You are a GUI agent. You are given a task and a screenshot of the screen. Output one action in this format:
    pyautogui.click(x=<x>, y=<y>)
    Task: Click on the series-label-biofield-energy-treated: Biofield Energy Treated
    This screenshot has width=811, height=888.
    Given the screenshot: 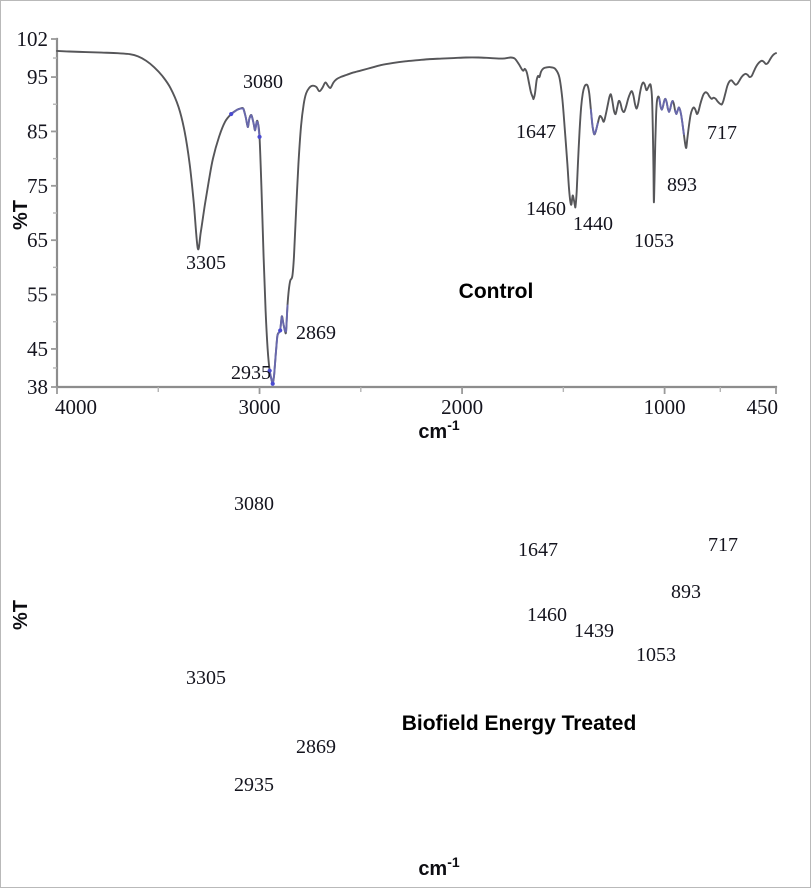 What is the action you would take?
    pyautogui.click(x=519, y=723)
    